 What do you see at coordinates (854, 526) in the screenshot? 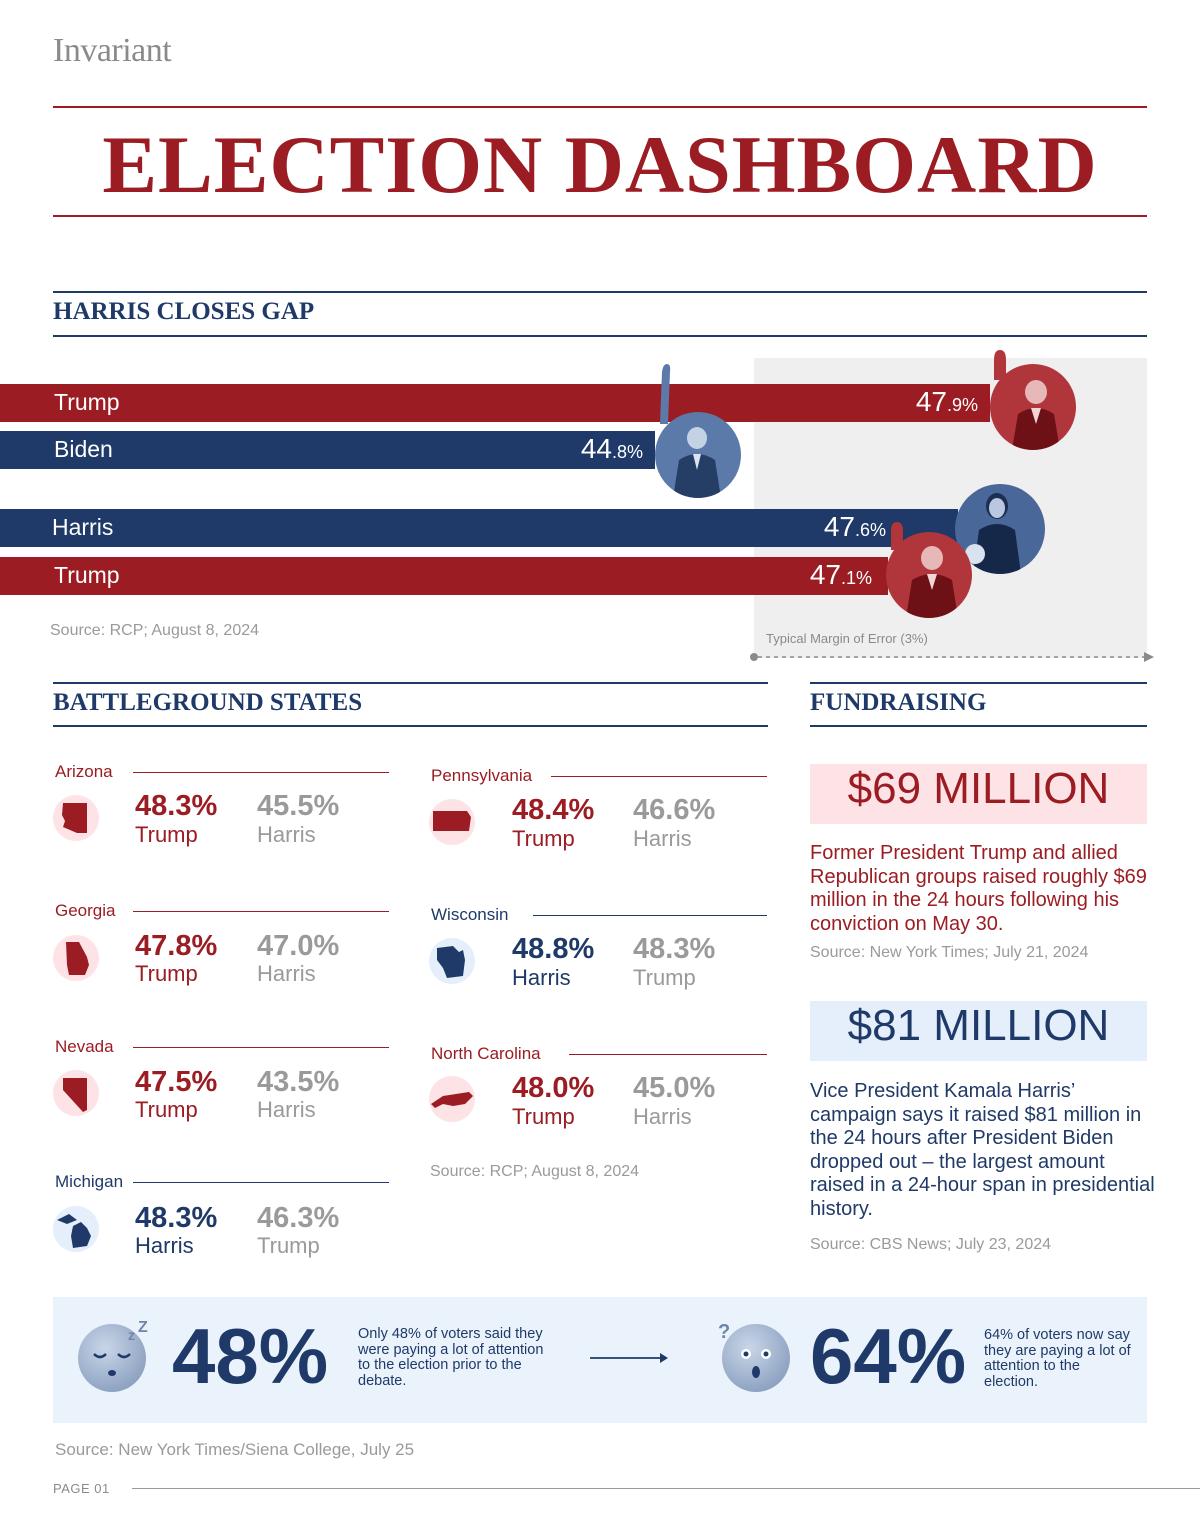
I see `bar-value: 47.6%` at bounding box center [854, 526].